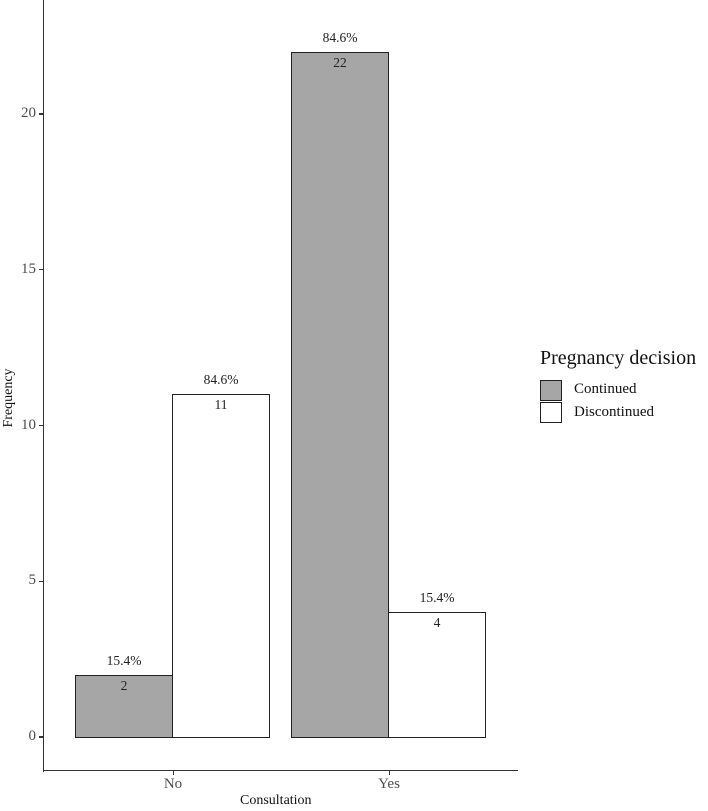 This screenshot has height=811, width=708. What do you see at coordinates (389, 773) in the screenshot?
I see `x-tick-yes` at bounding box center [389, 773].